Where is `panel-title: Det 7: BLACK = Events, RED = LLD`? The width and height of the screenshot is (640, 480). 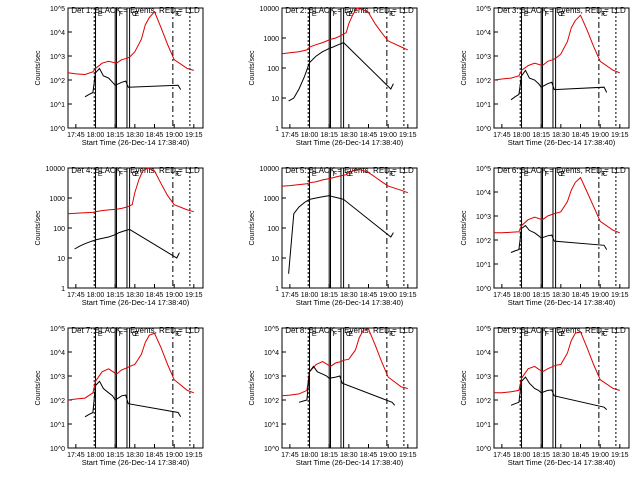
panel-title: Det 7: BLACK = Events, RED = LLD is located at coordinates (135, 330).